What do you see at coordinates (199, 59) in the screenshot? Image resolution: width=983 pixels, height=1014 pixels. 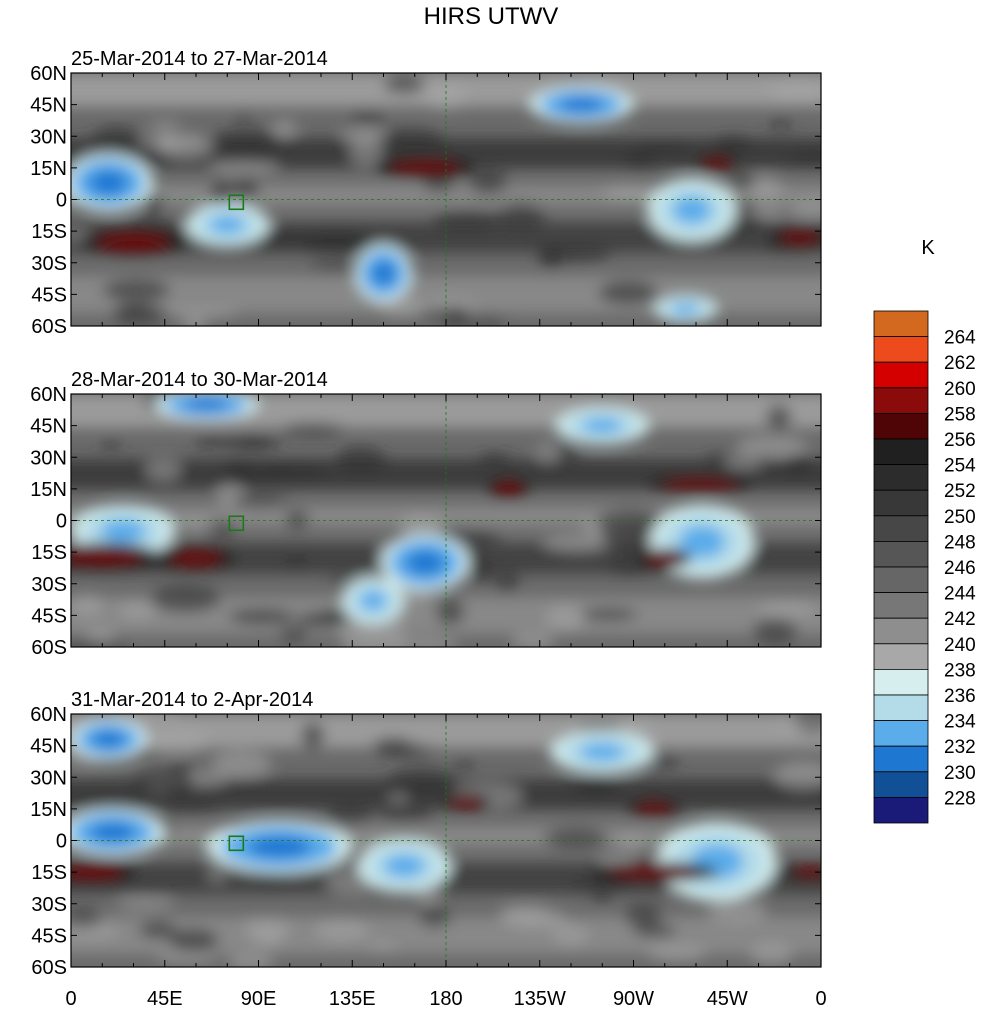 I see `panel-subtitle: 25-Mar-2014 to 27-Mar-2014` at bounding box center [199, 59].